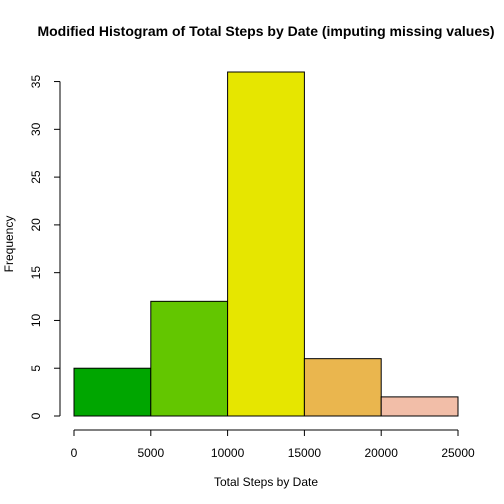 This screenshot has width=504, height=504. What do you see at coordinates (74, 453) in the screenshot?
I see `x-tick-label: 0` at bounding box center [74, 453].